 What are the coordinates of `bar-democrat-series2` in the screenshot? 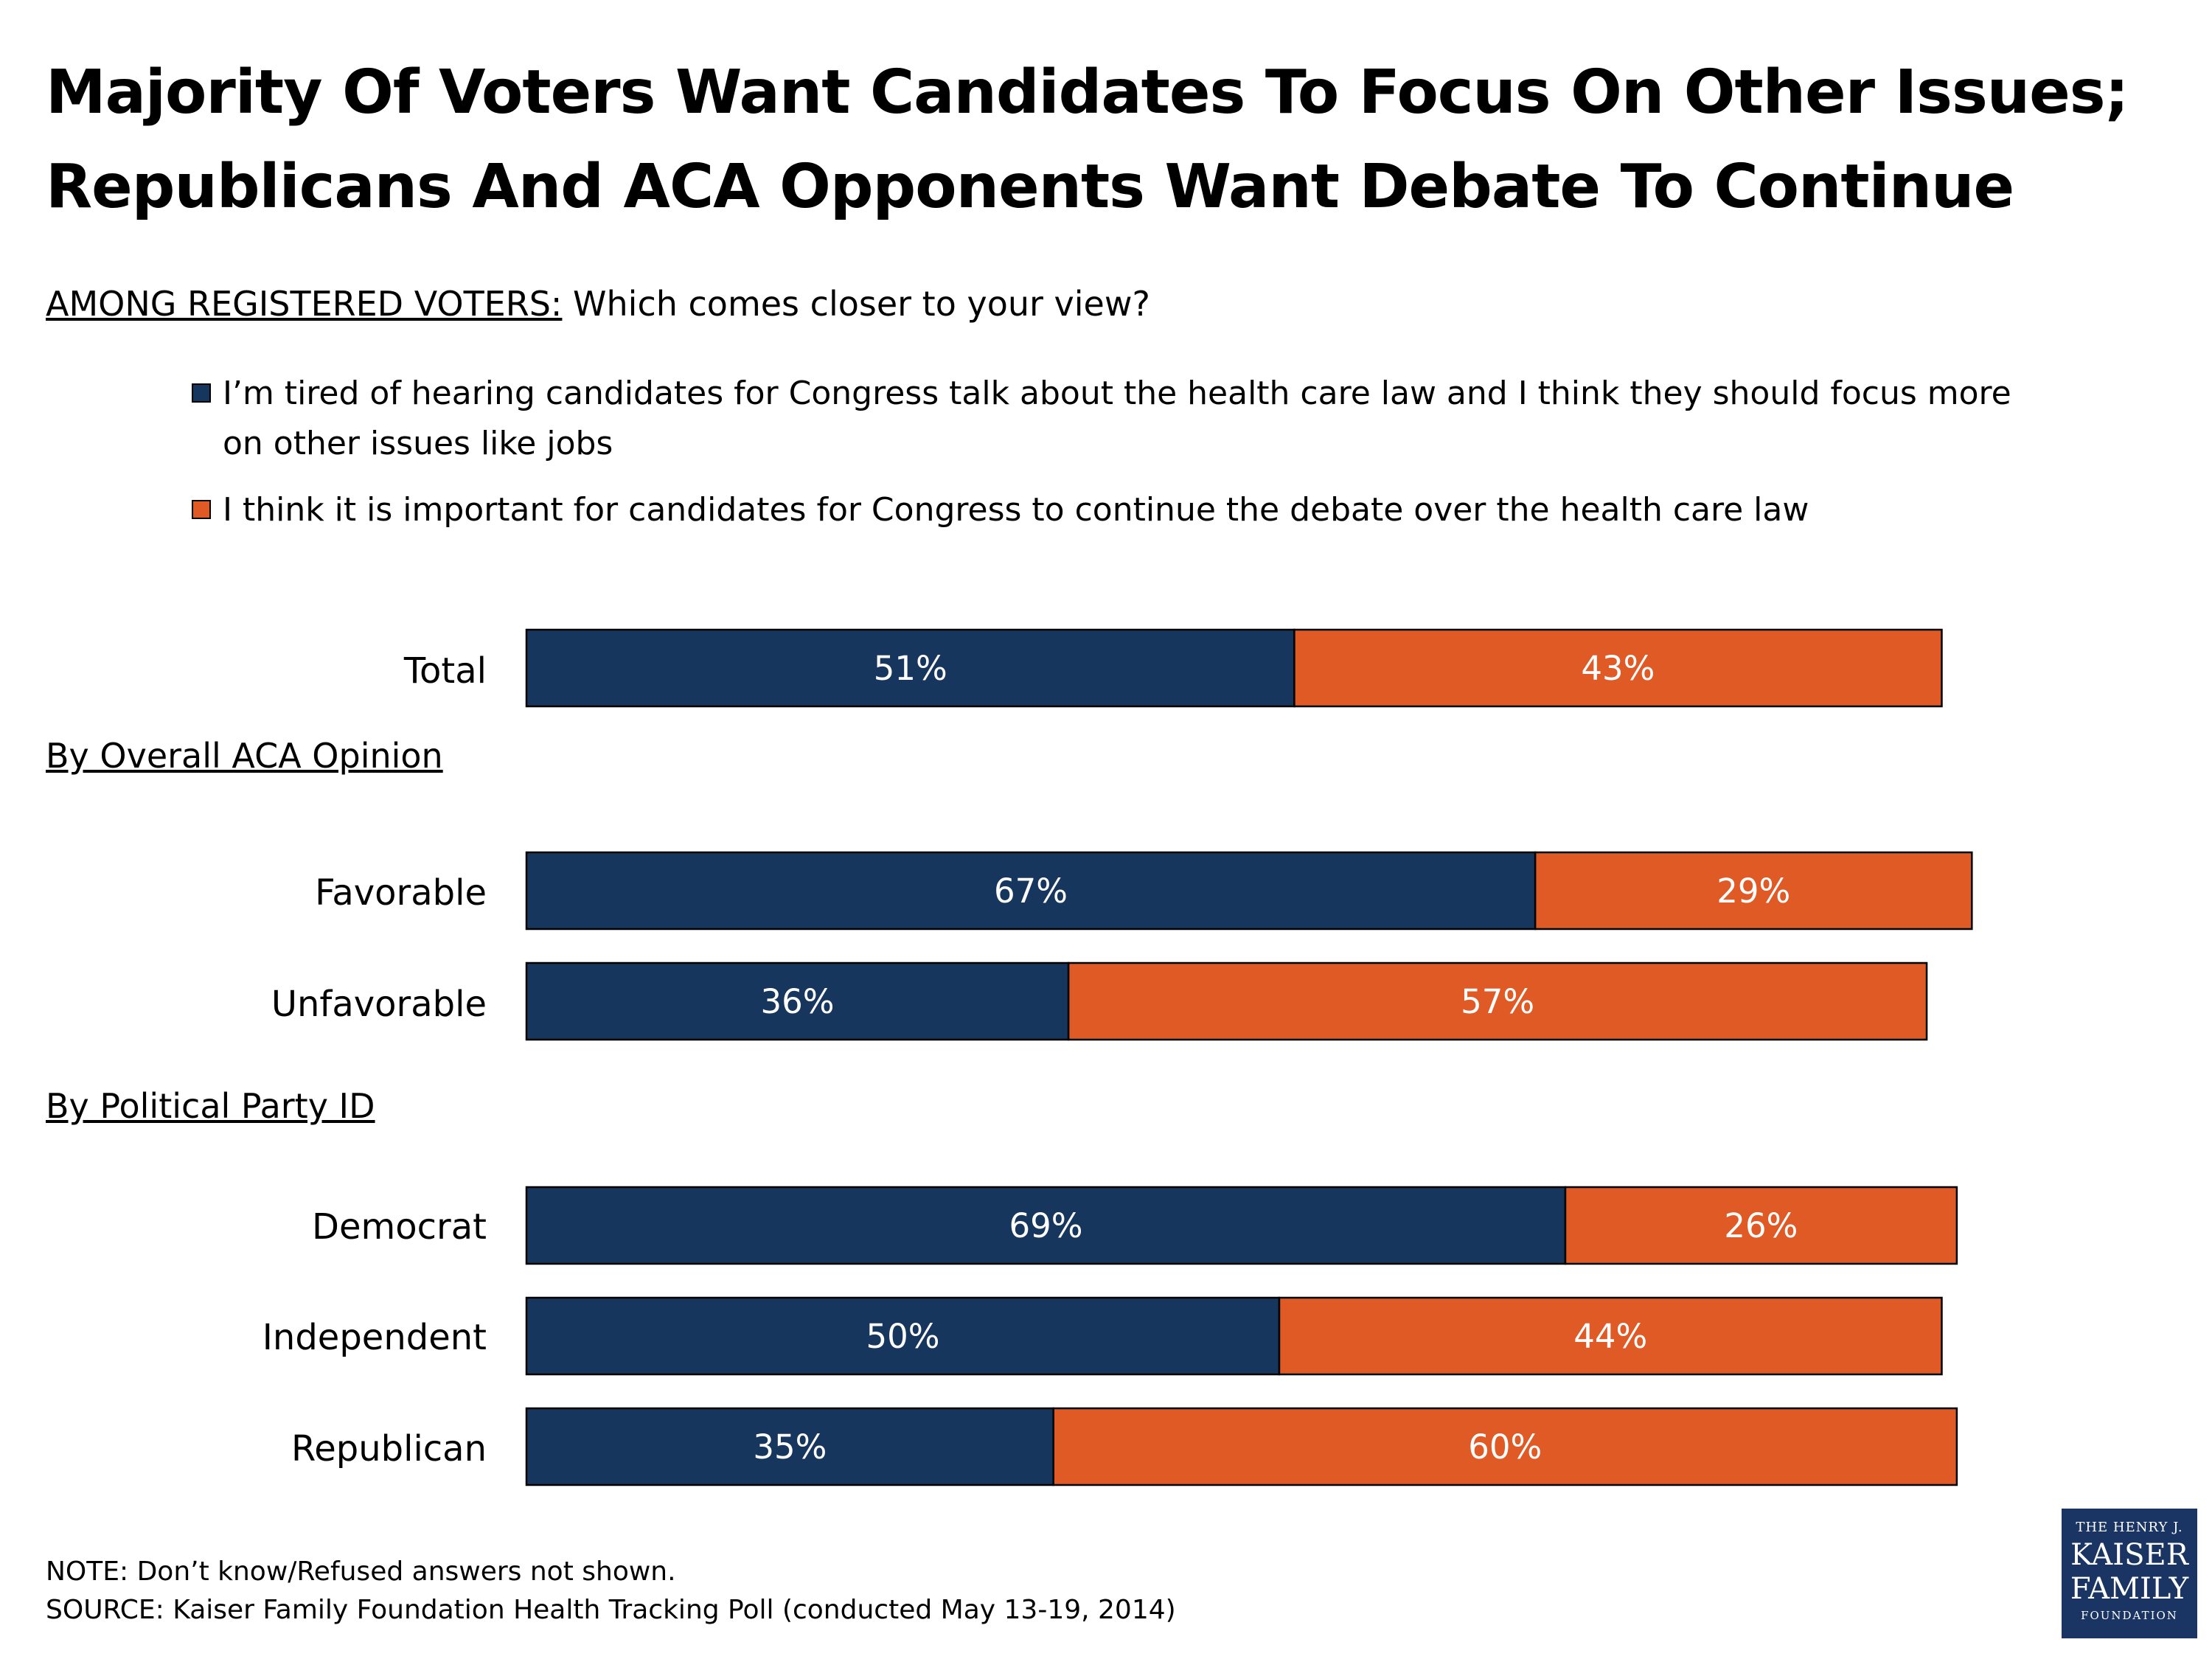 It's located at (1761, 1225).